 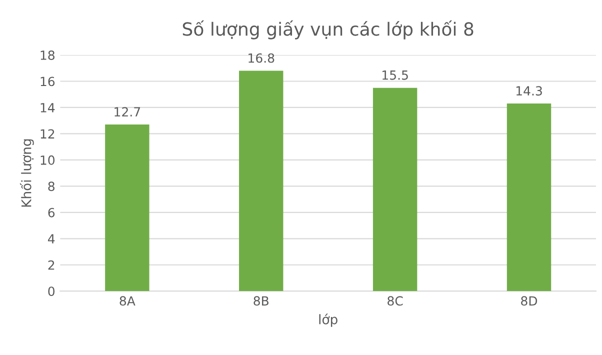 What do you see at coordinates (261, 58) in the screenshot?
I see `data-label: 16.8` at bounding box center [261, 58].